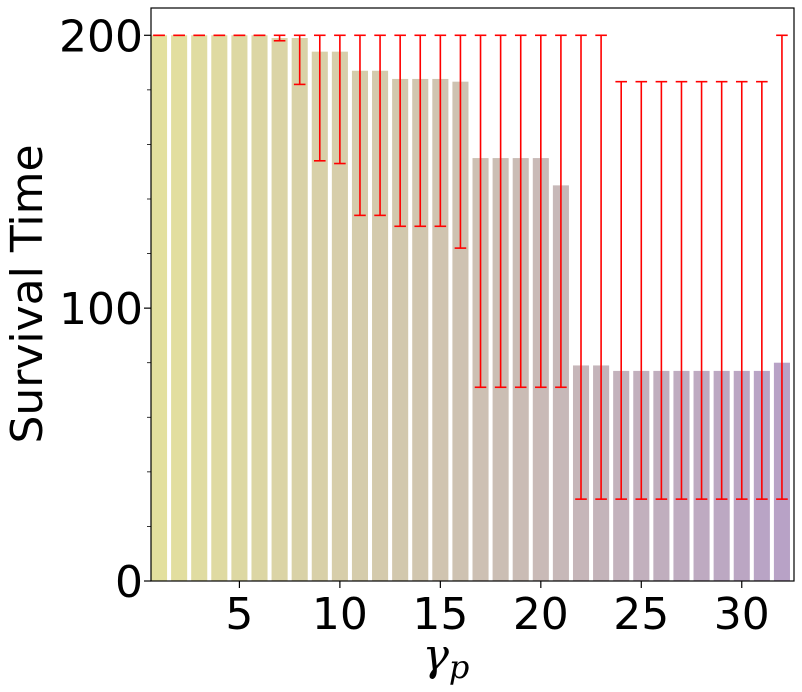 This screenshot has height=692, width=802. What do you see at coordinates (641, 614) in the screenshot?
I see `x-tick-label: 25` at bounding box center [641, 614].